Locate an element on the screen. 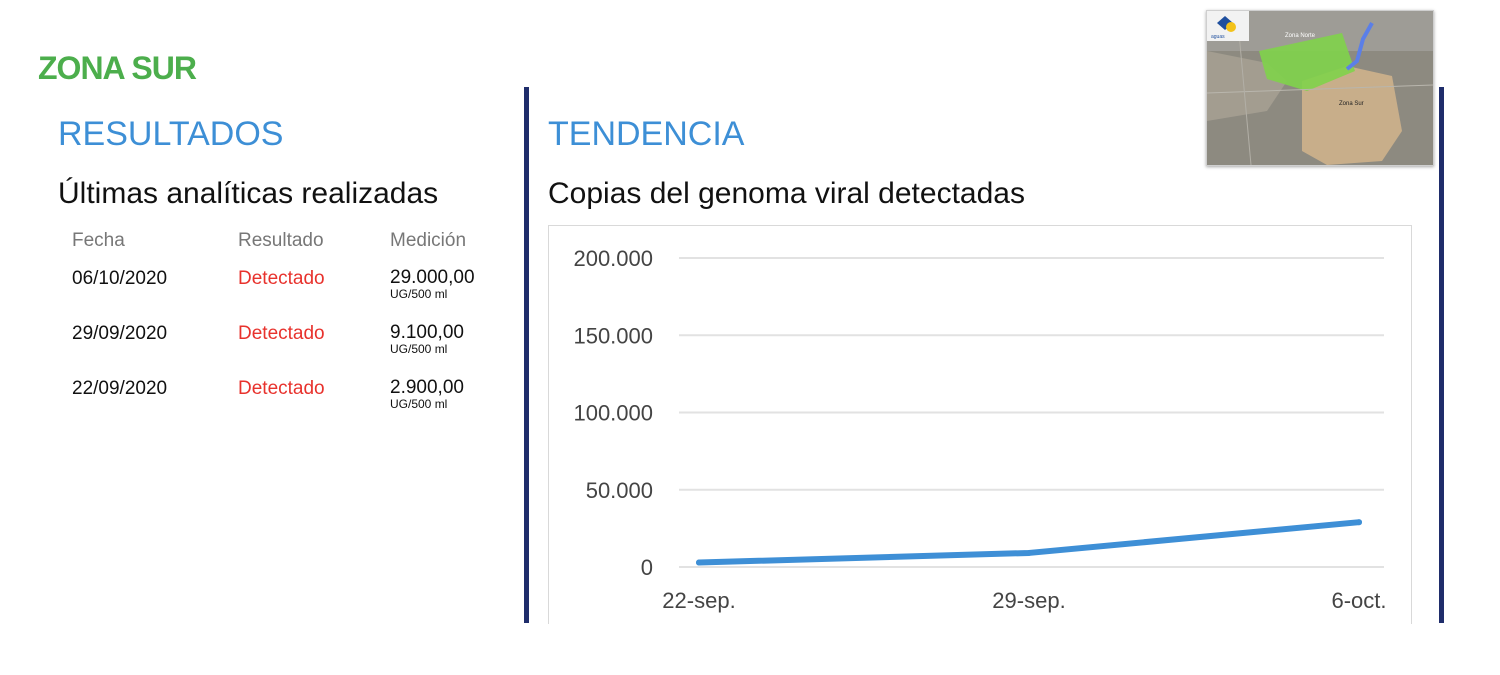 This screenshot has height=675, width=1500. x-tick-label: 22-sep. is located at coordinates (698, 600).